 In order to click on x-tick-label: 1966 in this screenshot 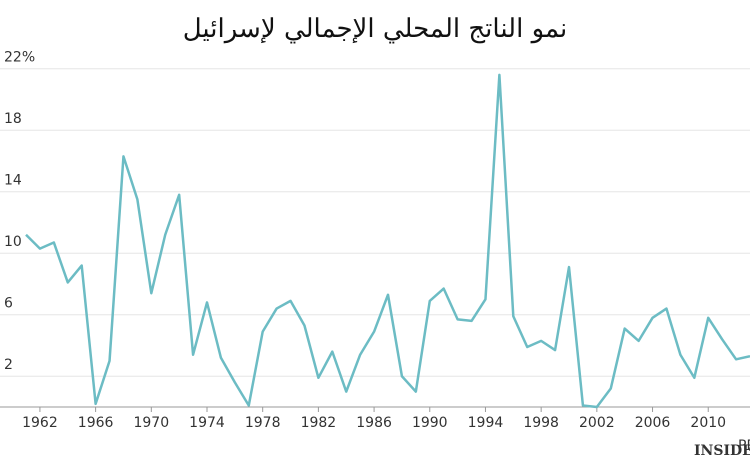, I will do `click(96, 423)`.